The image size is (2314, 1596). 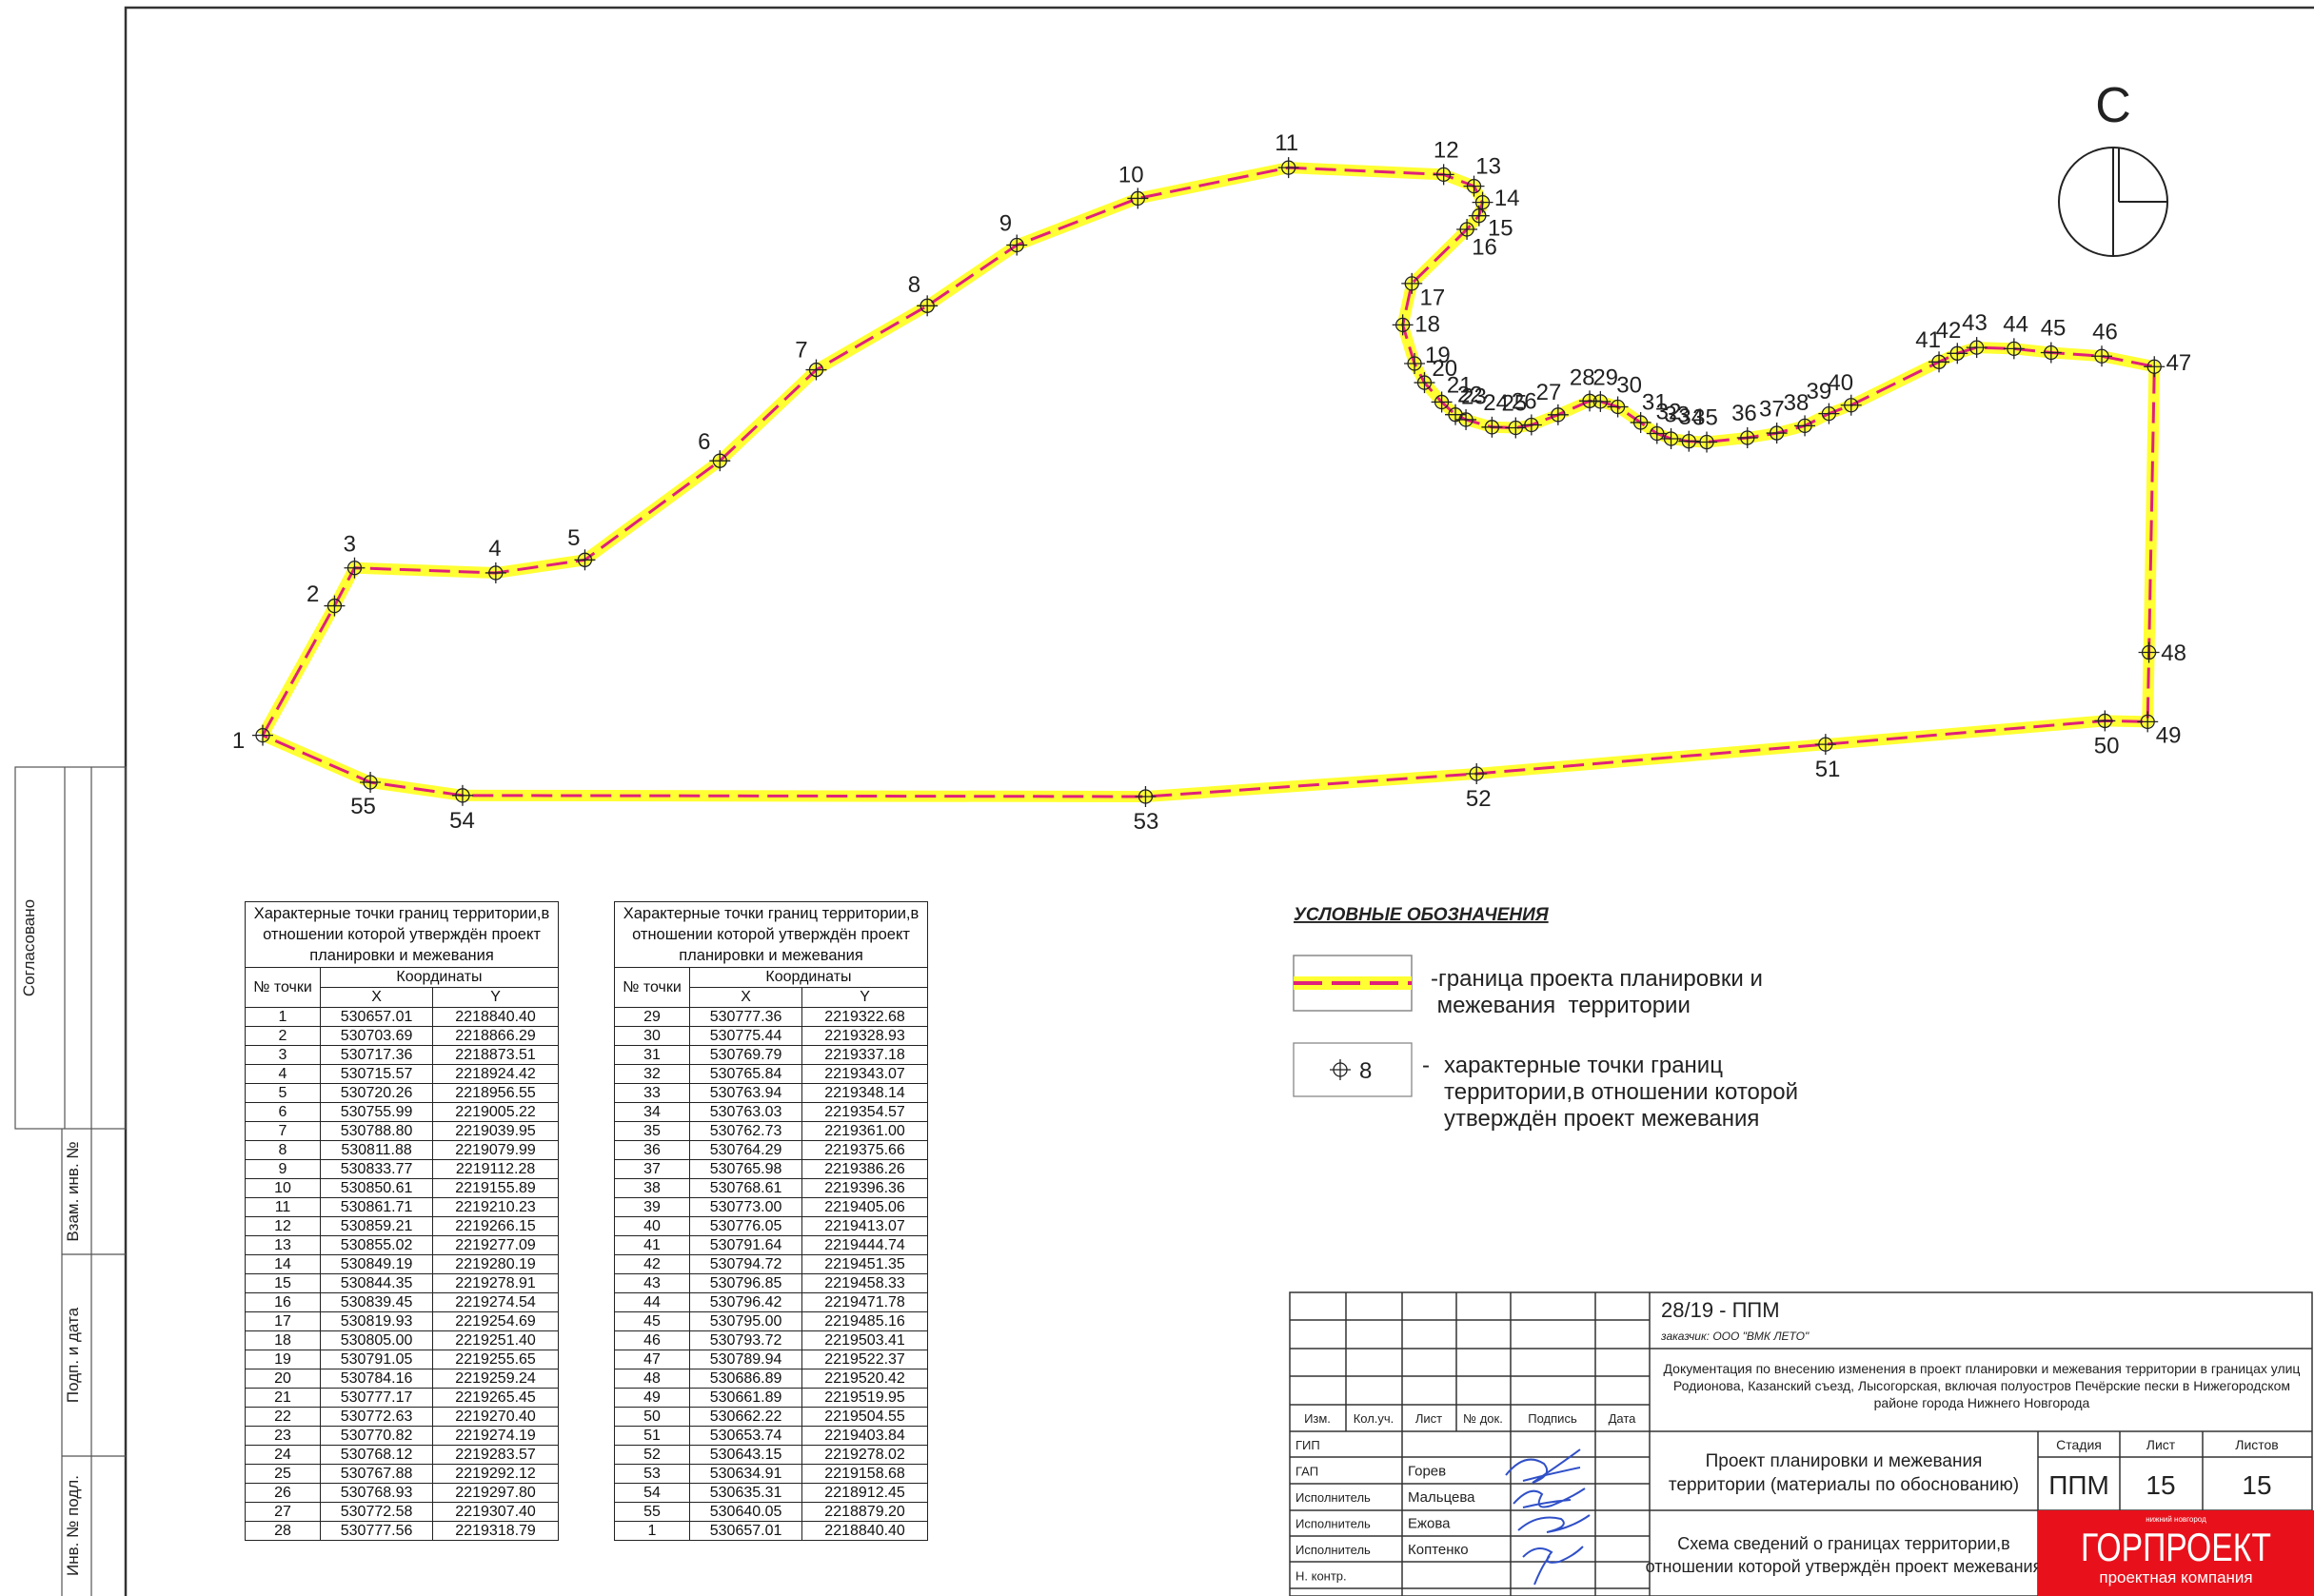 I want to click on coord-x: 530763.03, so click(x=746, y=1112).